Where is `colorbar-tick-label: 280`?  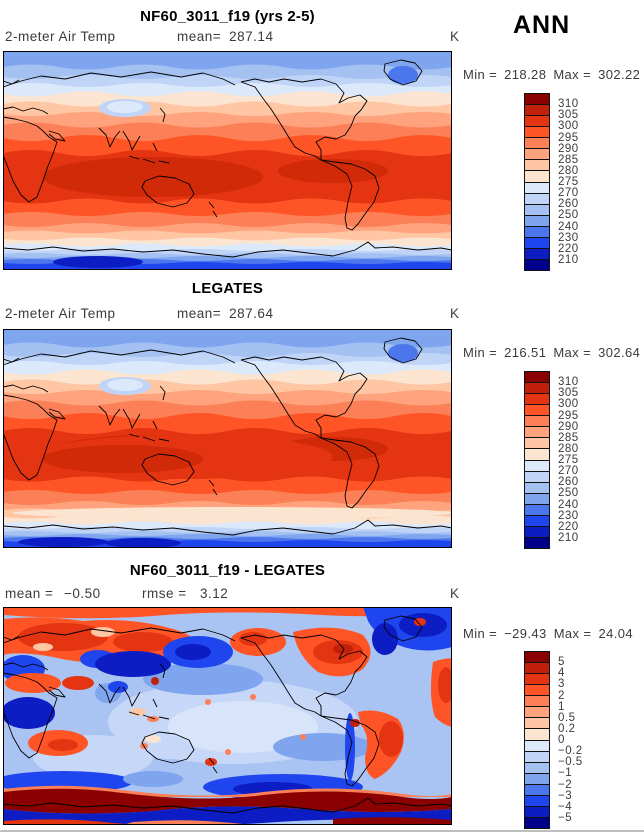
colorbar-tick-label: 280 is located at coordinates (568, 170).